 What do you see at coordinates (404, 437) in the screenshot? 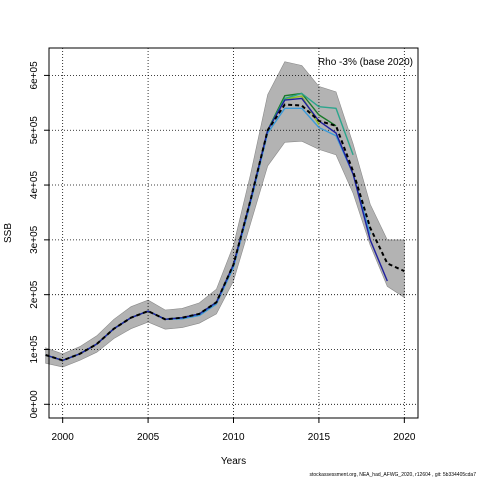
I see `x-tick-label: 2020` at bounding box center [404, 437].